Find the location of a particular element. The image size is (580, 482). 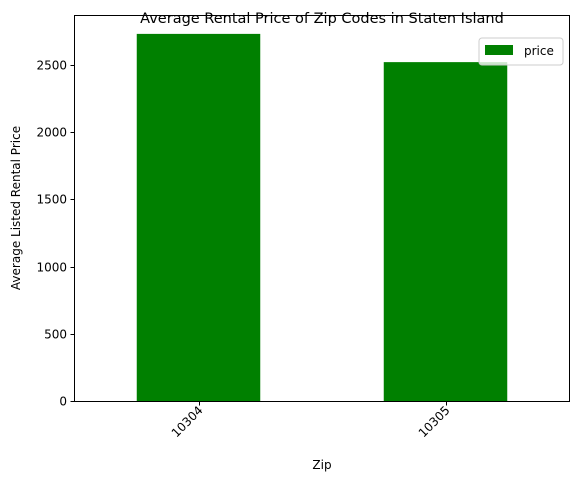

legend-box is located at coordinates (521, 51).